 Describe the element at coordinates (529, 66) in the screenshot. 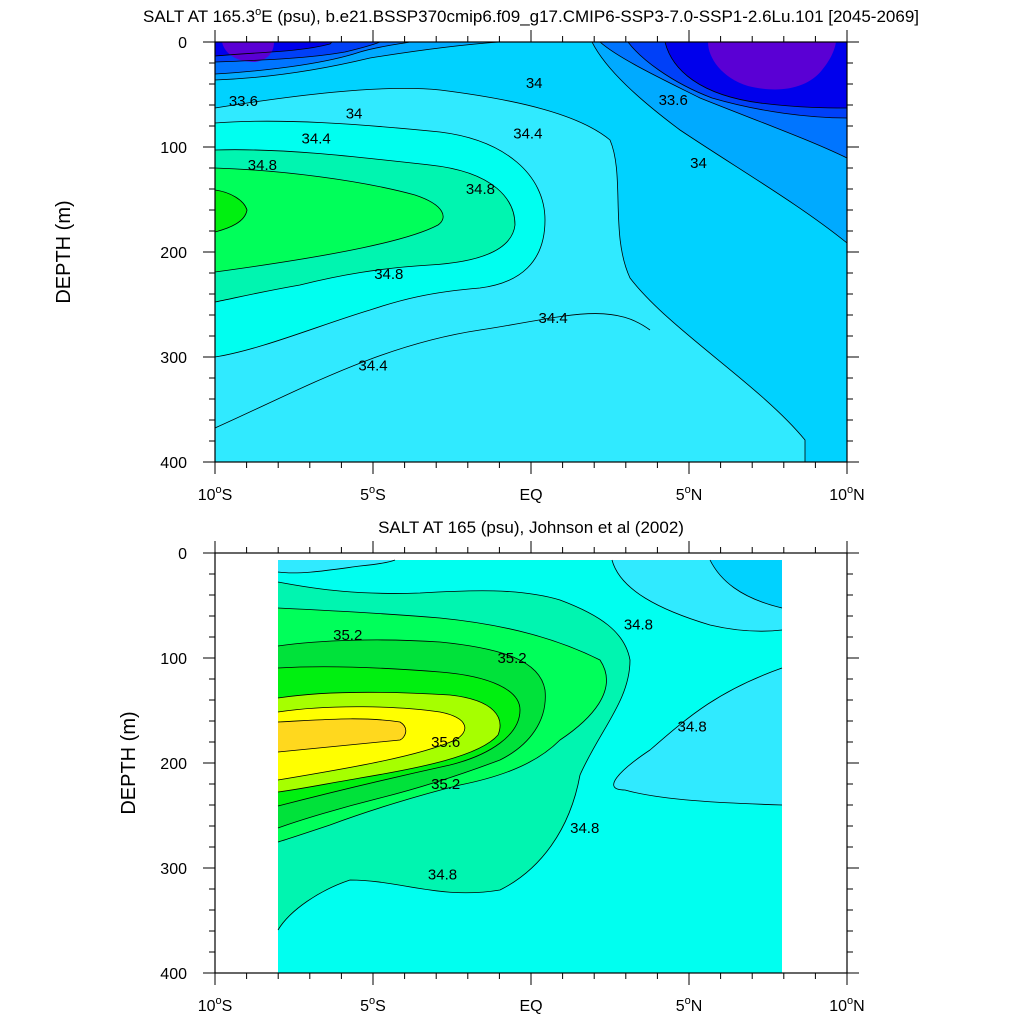

I see `top-band-33.2` at that location.